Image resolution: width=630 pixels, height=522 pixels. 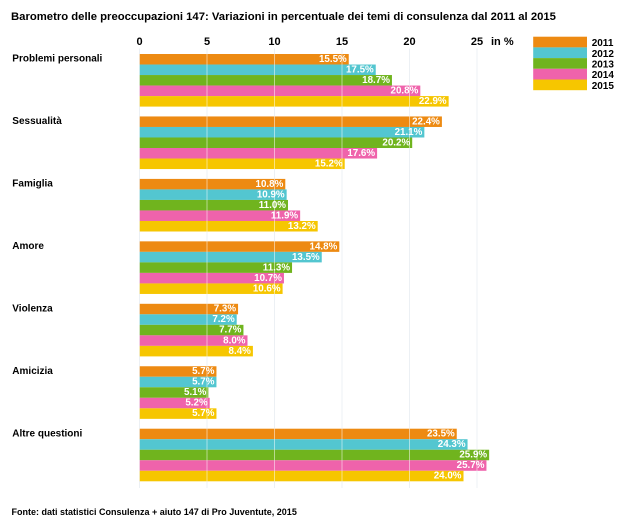 I want to click on svg-text: 21.1%, so click(x=409, y=132).